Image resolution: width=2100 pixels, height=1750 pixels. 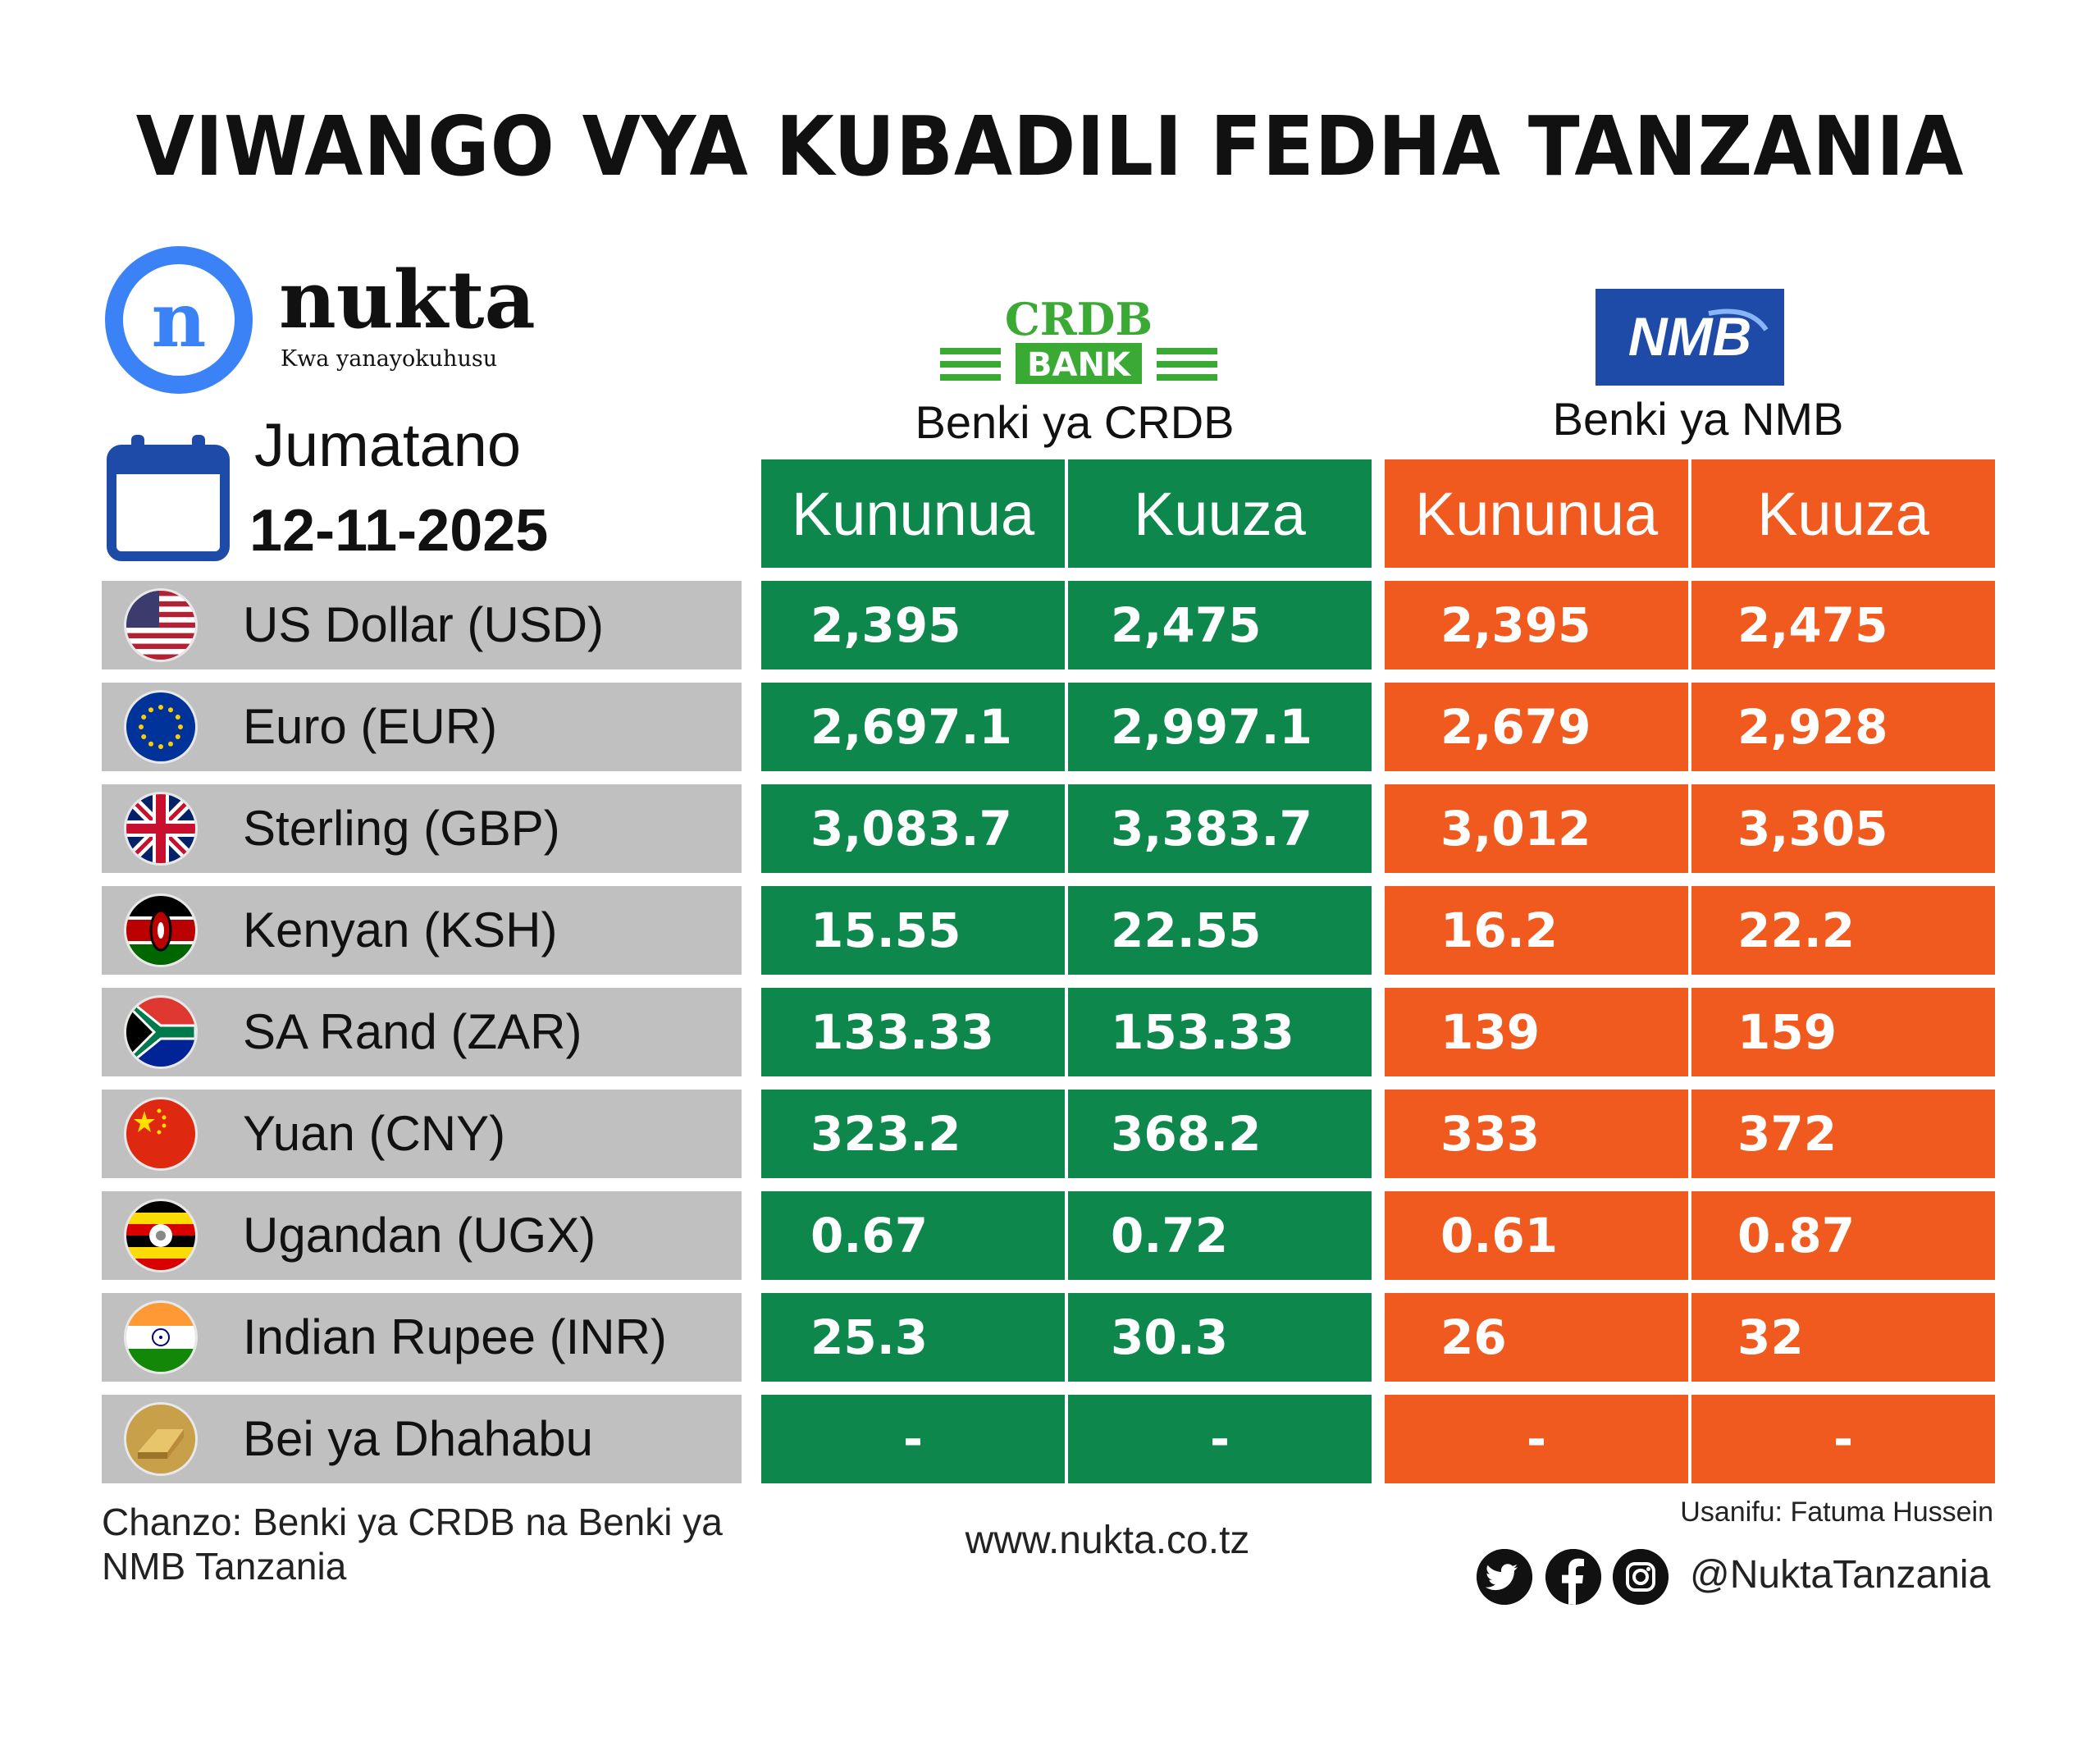 I want to click on nmb-buy-cell: 139, so click(x=1537, y=1032).